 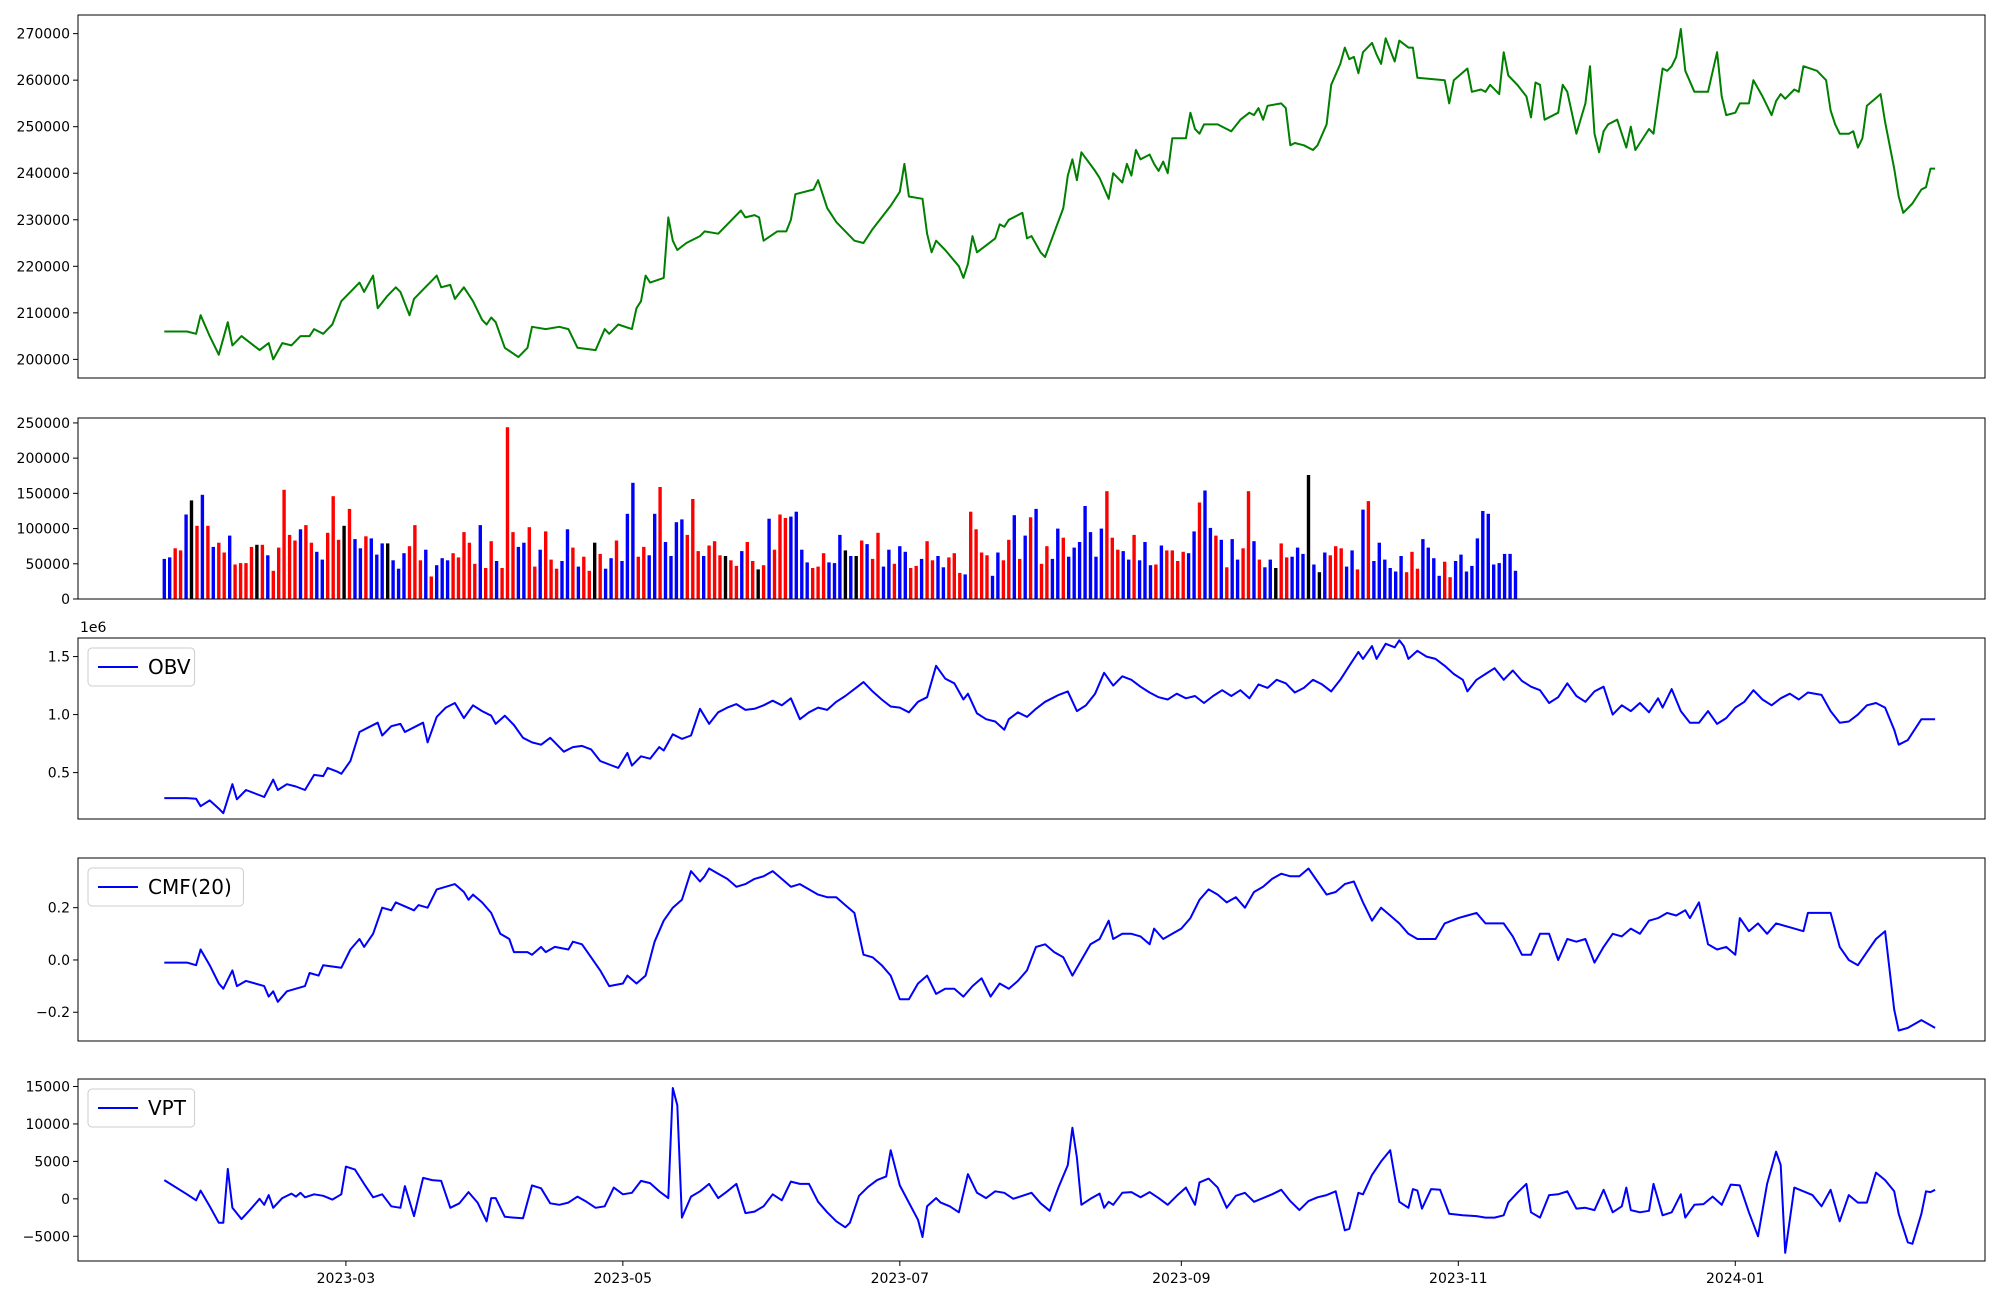 What do you see at coordinates (65, 1200) in the screenshot?
I see `vpt-ytick-label: 0` at bounding box center [65, 1200].